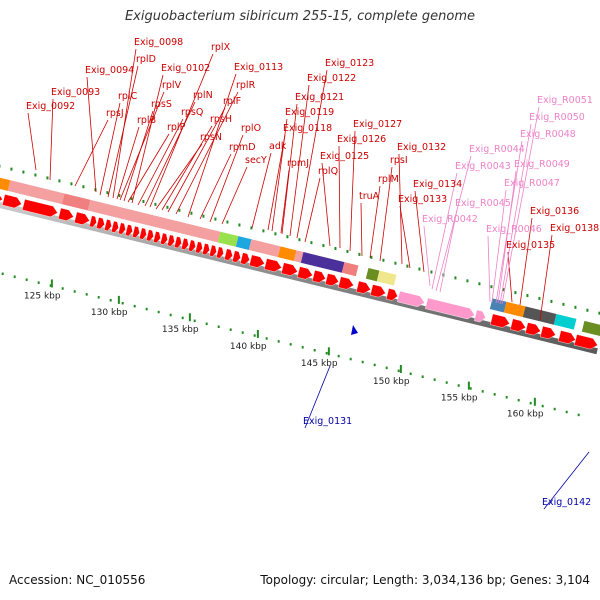 This screenshot has width=600, height=600. Describe the element at coordinates (109, 313) in the screenshot. I see `scale-label: 130 kbp` at that location.